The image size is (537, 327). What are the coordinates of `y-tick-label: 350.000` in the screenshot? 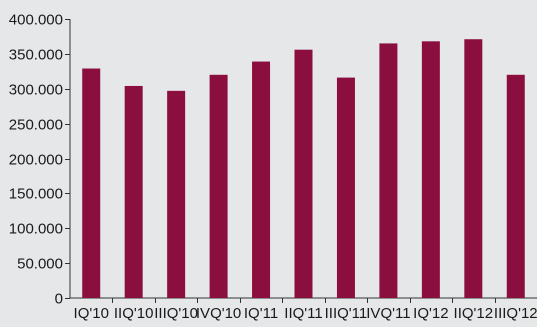 It's located at (36, 55).